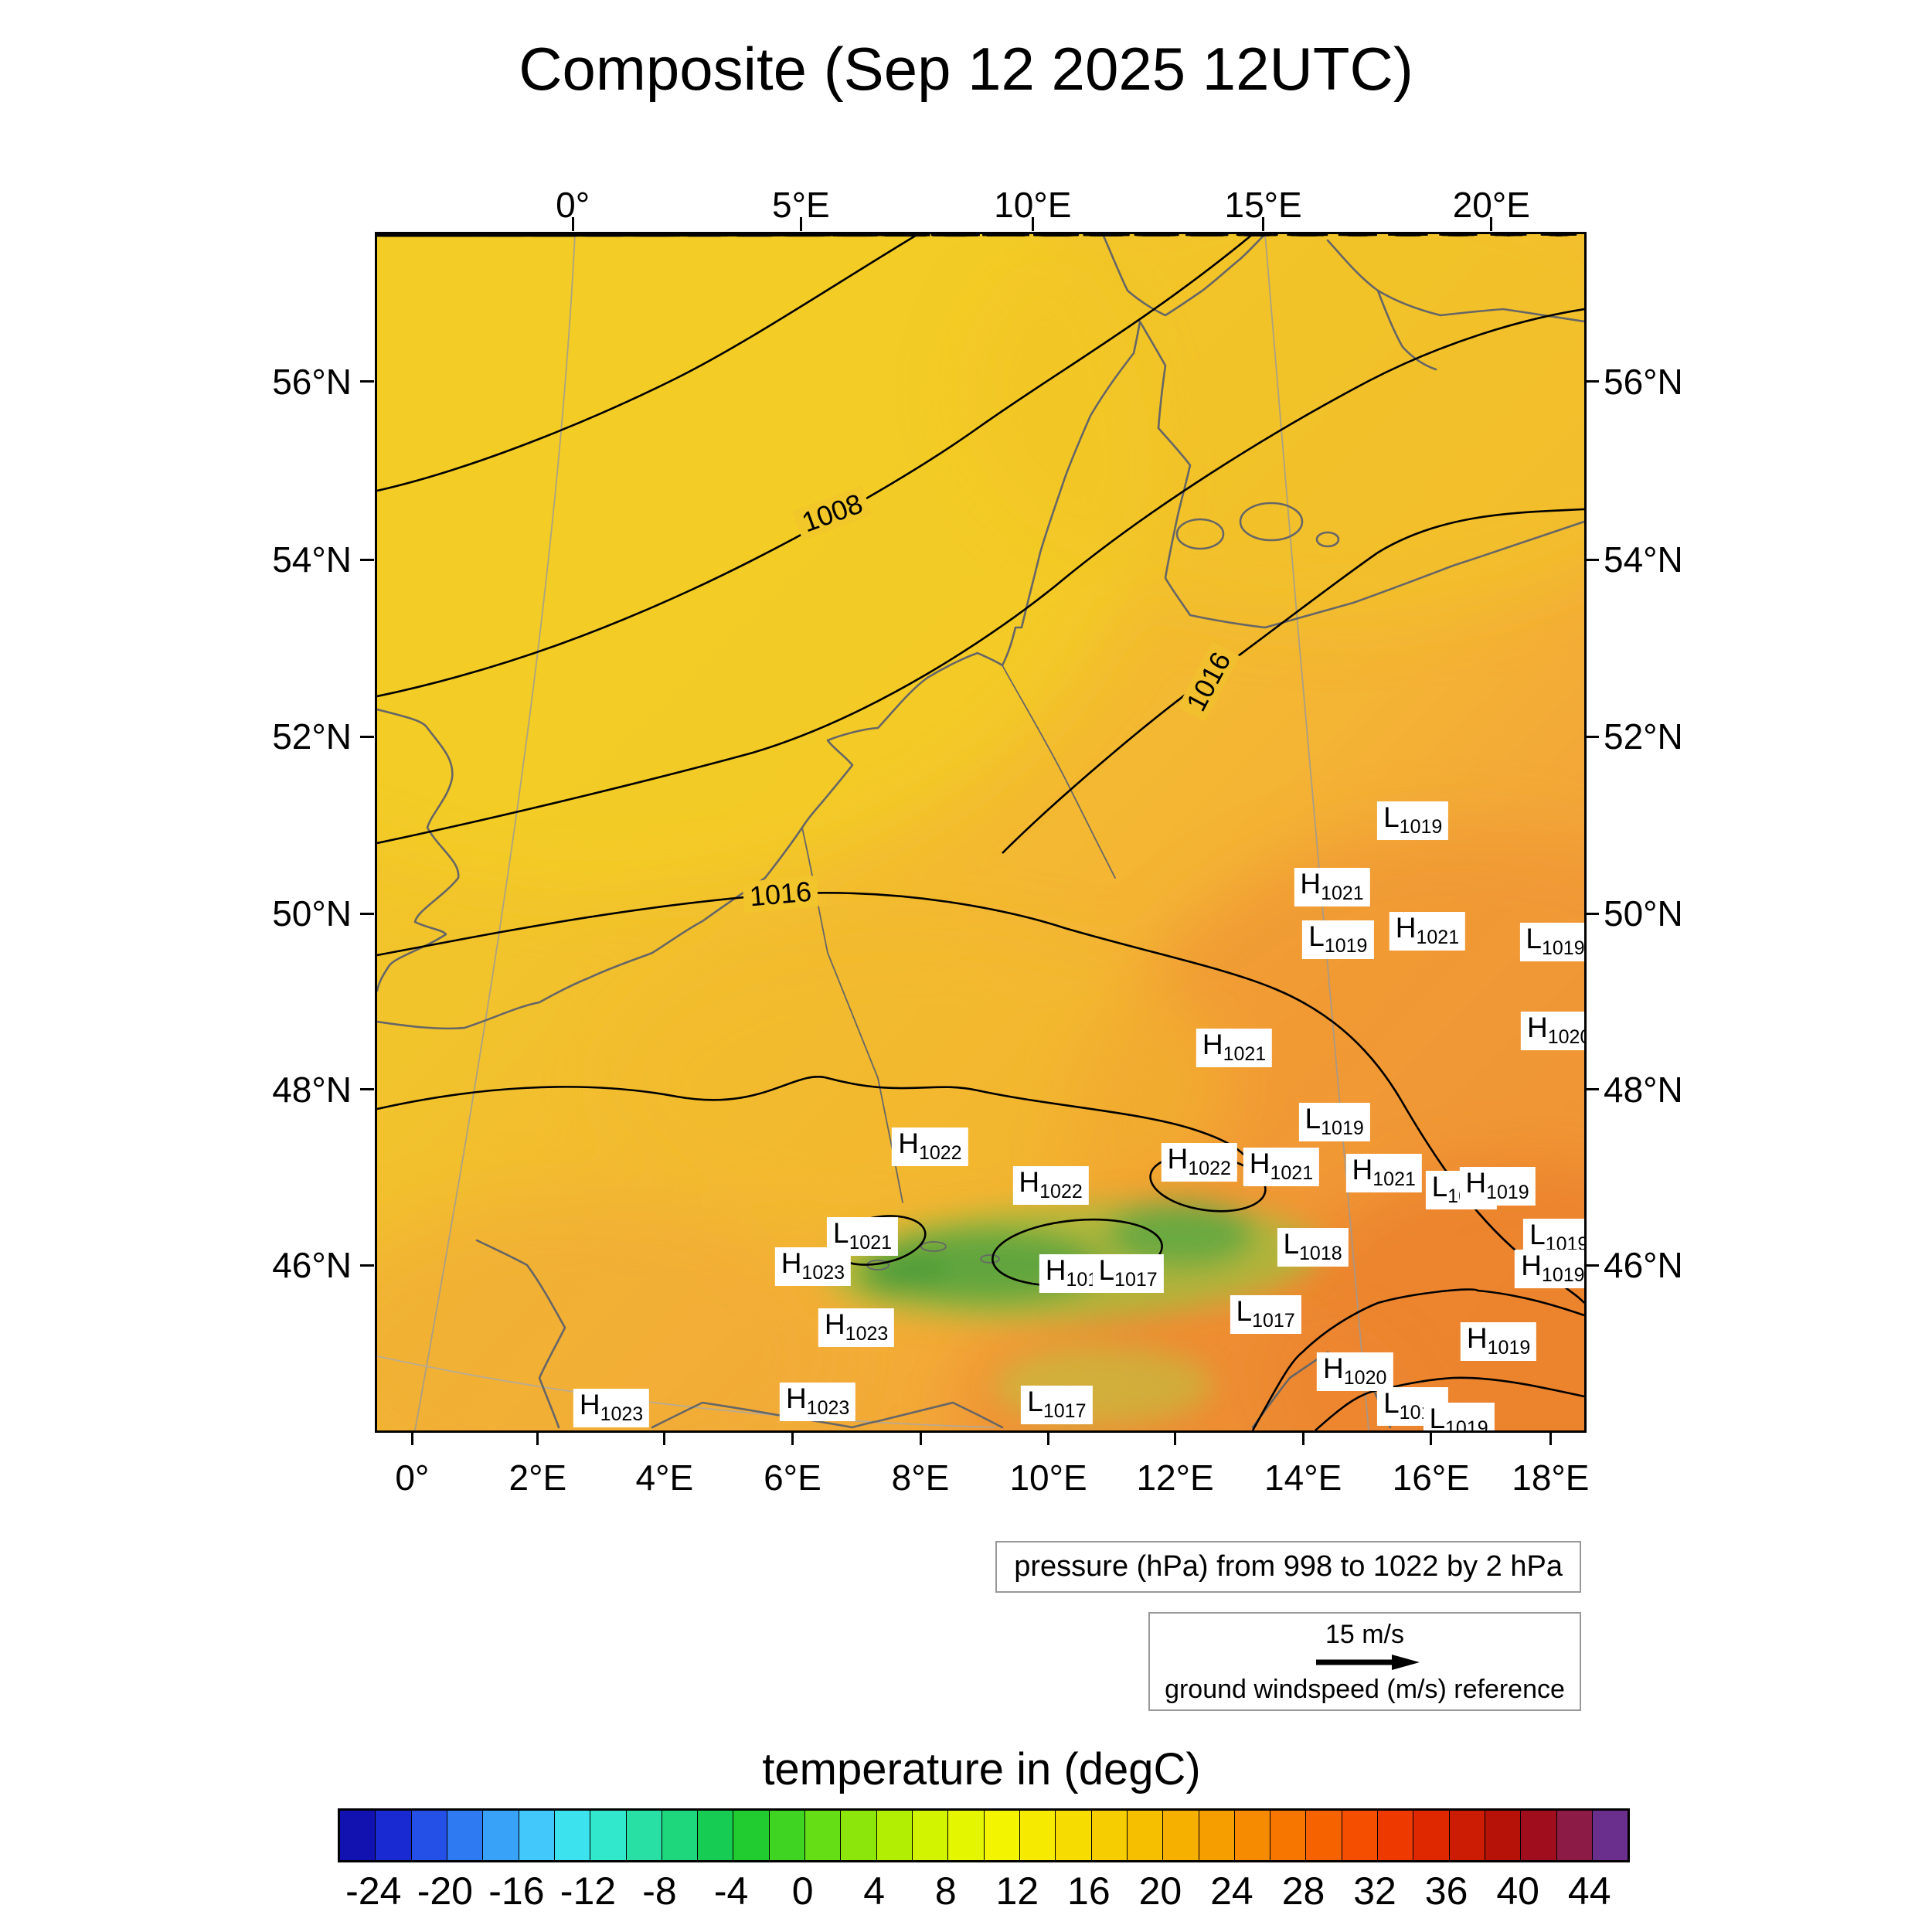  Describe the element at coordinates (664, 1478) in the screenshot. I see `axis-tick-label: 4°E` at that location.